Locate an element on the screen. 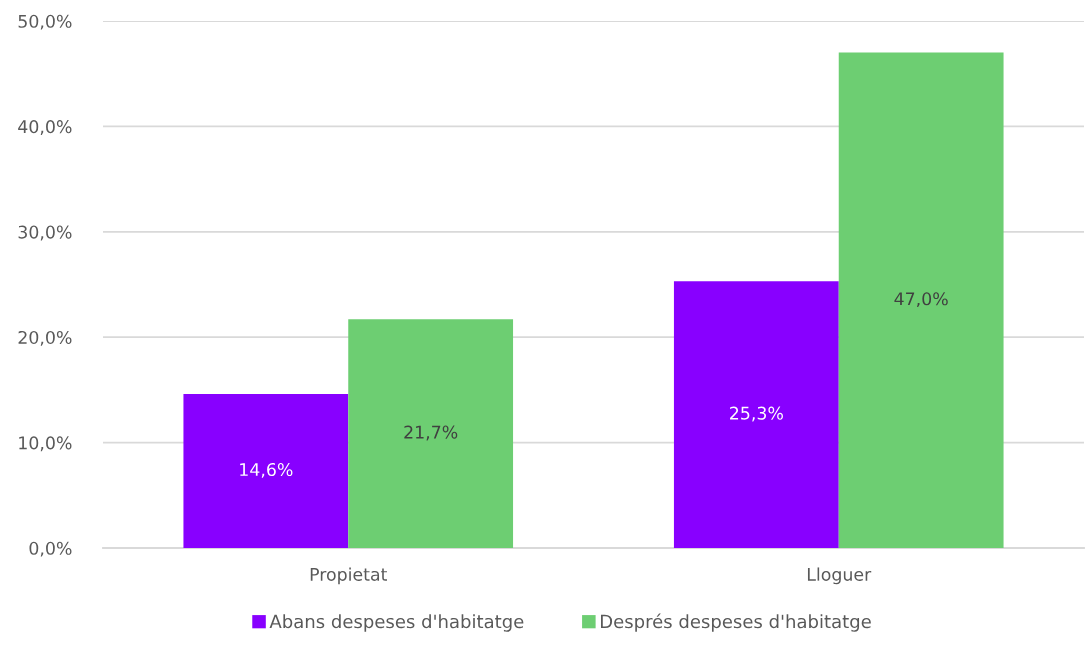 The height and width of the screenshot is (648, 1085). x-tick-label: Lloguer is located at coordinates (839, 576).